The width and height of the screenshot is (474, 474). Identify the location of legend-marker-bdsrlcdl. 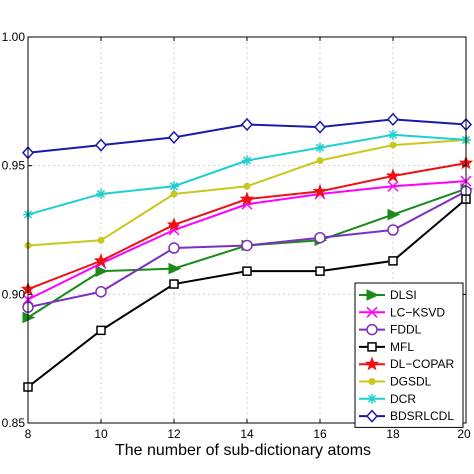
(372, 416).